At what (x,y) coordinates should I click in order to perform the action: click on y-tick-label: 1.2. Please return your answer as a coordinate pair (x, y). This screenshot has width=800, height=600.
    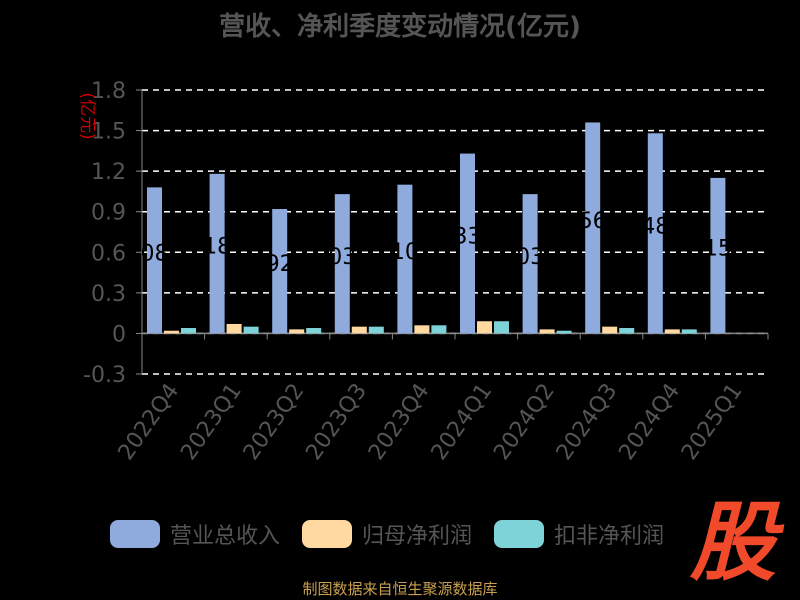
    Looking at the image, I should click on (108, 172).